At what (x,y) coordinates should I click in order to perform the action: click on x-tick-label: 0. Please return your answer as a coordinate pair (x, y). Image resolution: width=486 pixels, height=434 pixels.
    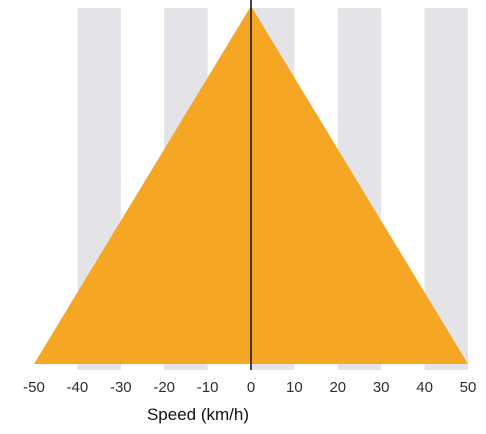
    Looking at the image, I should click on (251, 387).